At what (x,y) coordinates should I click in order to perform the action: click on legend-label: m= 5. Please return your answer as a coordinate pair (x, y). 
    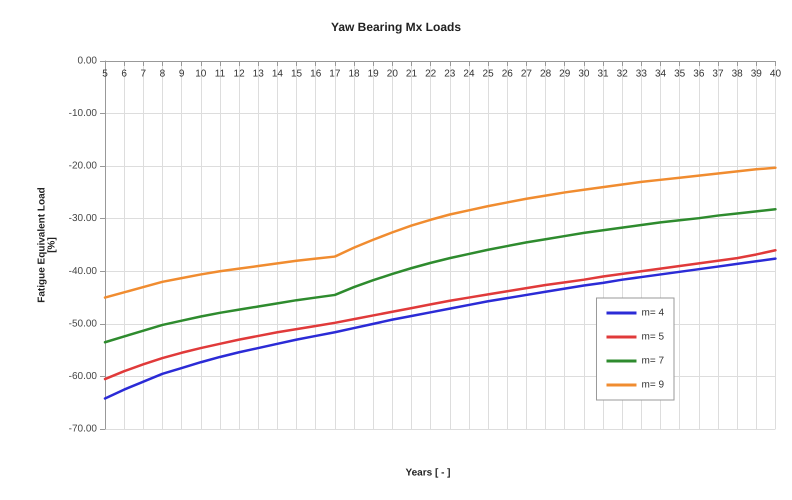
    Looking at the image, I should click on (652, 337).